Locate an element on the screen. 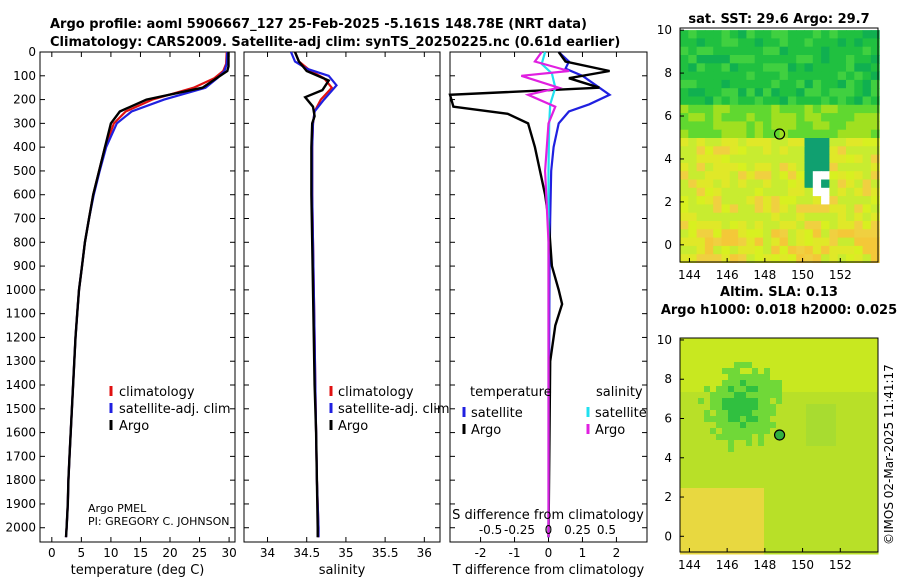  x-tick-label: 34.5 is located at coordinates (306, 553).